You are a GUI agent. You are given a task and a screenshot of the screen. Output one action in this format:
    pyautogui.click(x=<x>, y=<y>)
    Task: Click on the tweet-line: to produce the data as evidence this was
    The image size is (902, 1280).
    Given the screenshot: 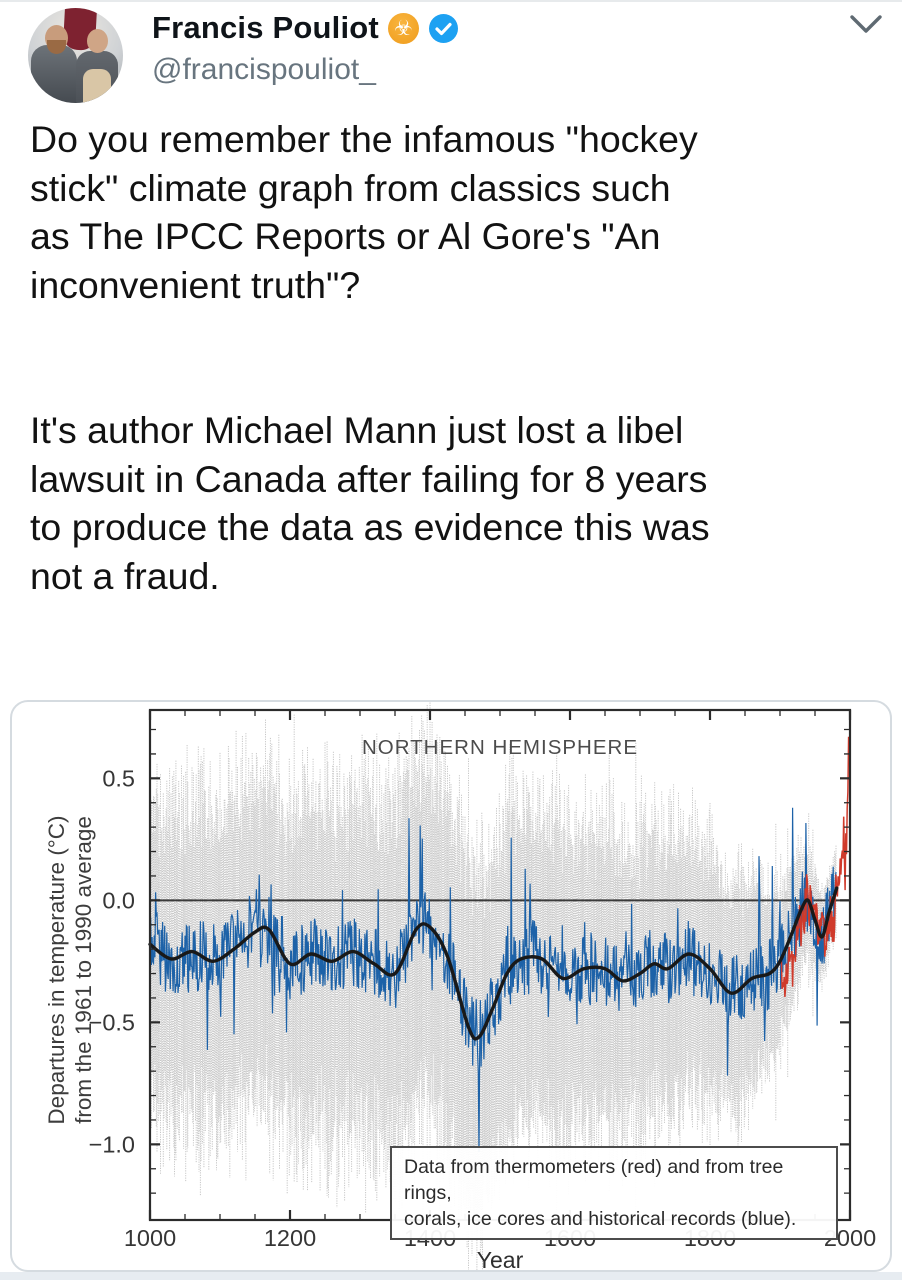 What is the action you would take?
    pyautogui.click(x=370, y=527)
    